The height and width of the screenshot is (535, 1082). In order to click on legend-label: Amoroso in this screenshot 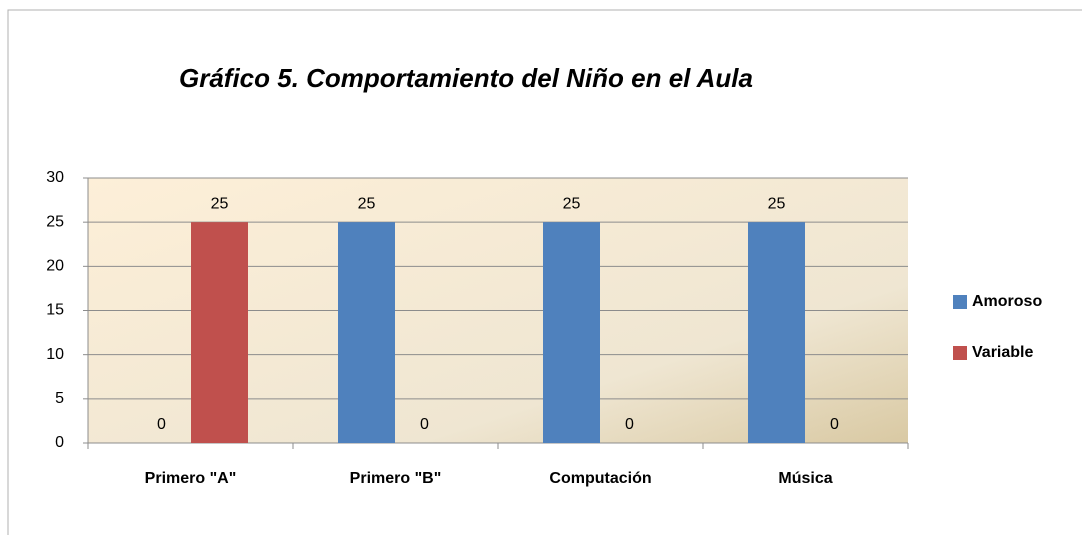, I will do `click(1007, 301)`.